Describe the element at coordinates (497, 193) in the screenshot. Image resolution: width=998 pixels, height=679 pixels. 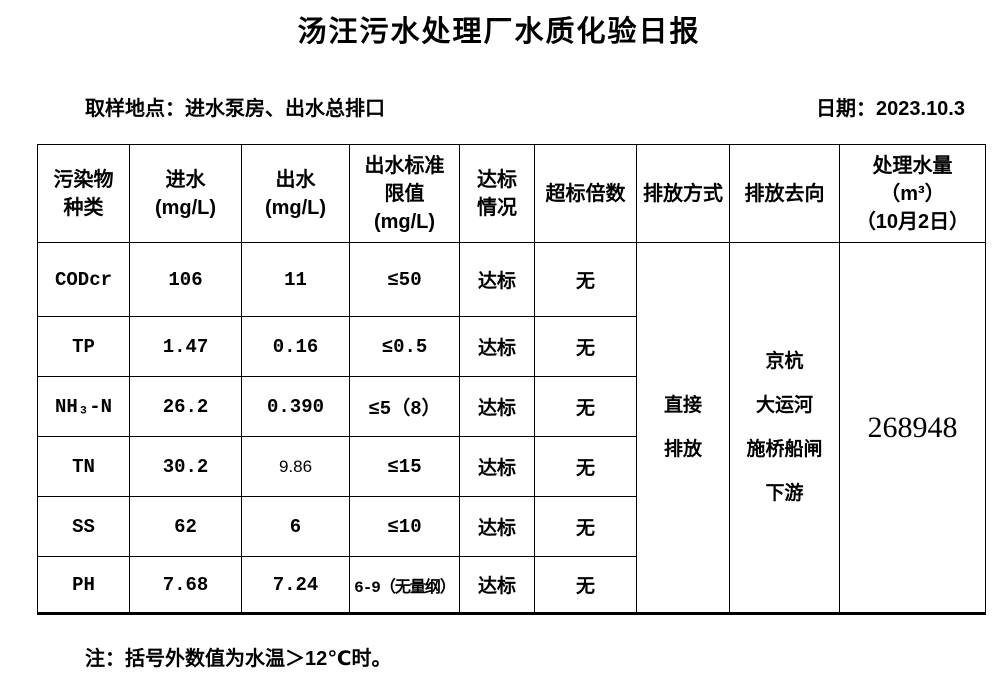
I see `col-header-compliance: 达标 情况` at that location.